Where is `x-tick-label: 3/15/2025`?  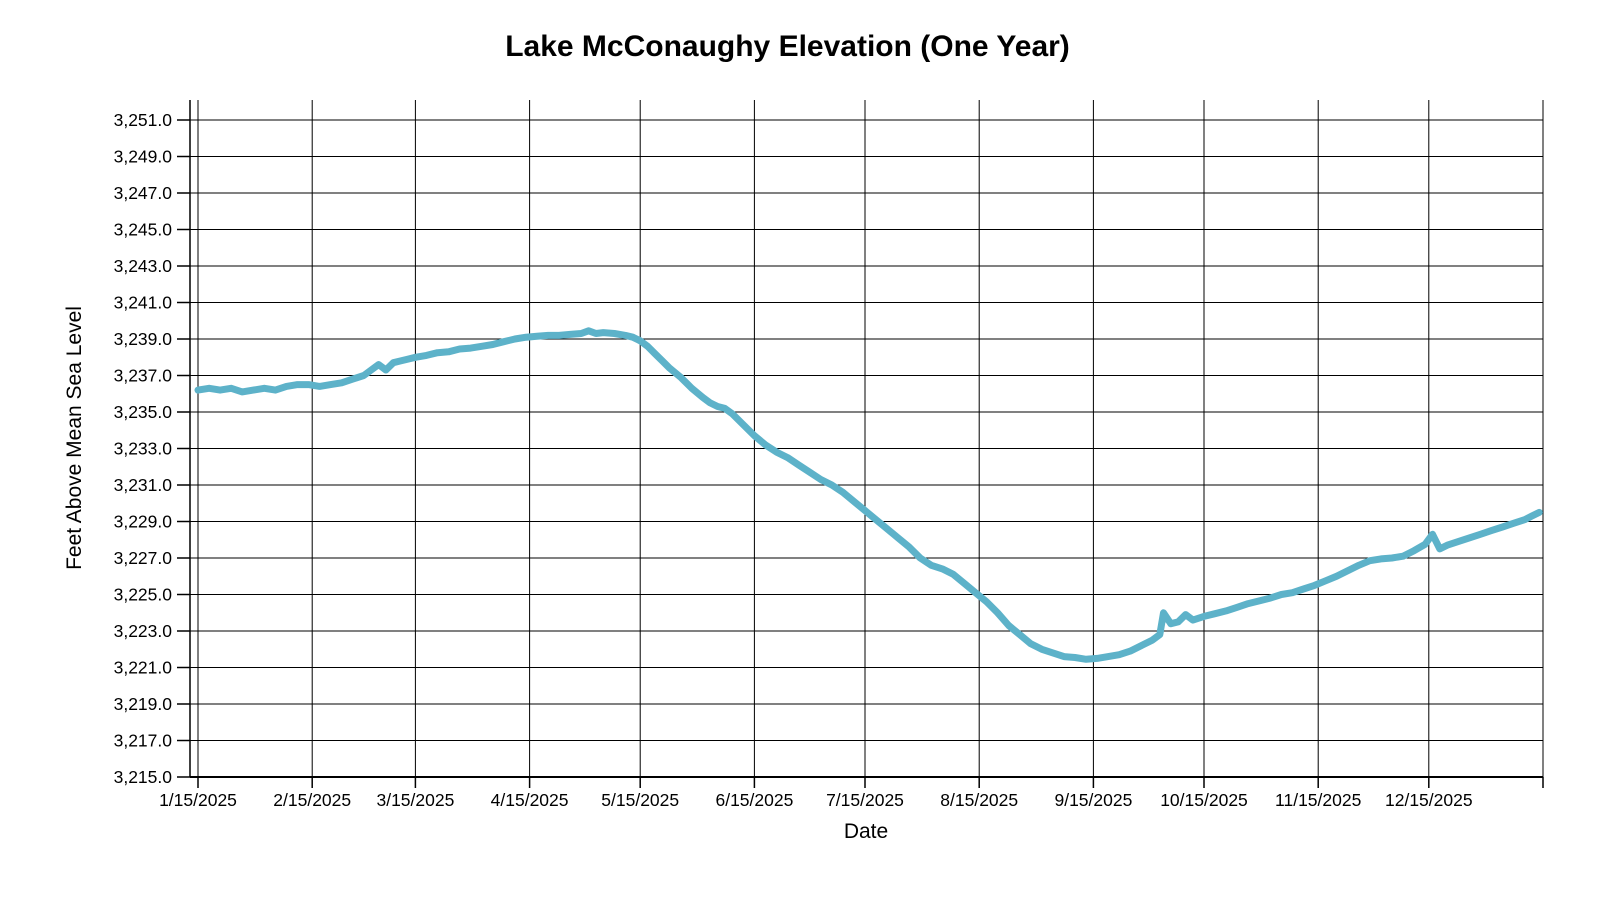
x-tick-label: 3/15/2025 is located at coordinates (415, 800).